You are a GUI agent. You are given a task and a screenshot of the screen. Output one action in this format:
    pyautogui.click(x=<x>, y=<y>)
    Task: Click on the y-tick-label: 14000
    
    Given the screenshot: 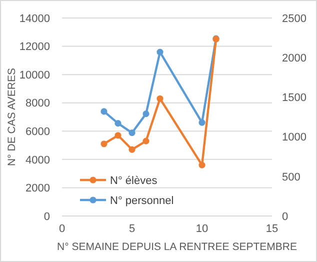 What is the action you would take?
    pyautogui.click(x=34, y=18)
    